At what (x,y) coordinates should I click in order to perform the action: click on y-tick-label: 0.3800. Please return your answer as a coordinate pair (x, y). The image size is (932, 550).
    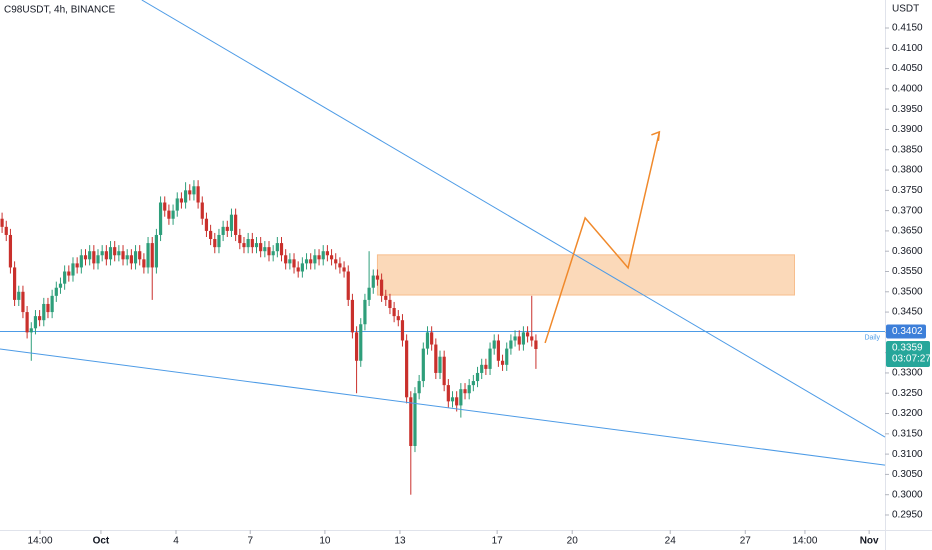
    Looking at the image, I should click on (907, 170).